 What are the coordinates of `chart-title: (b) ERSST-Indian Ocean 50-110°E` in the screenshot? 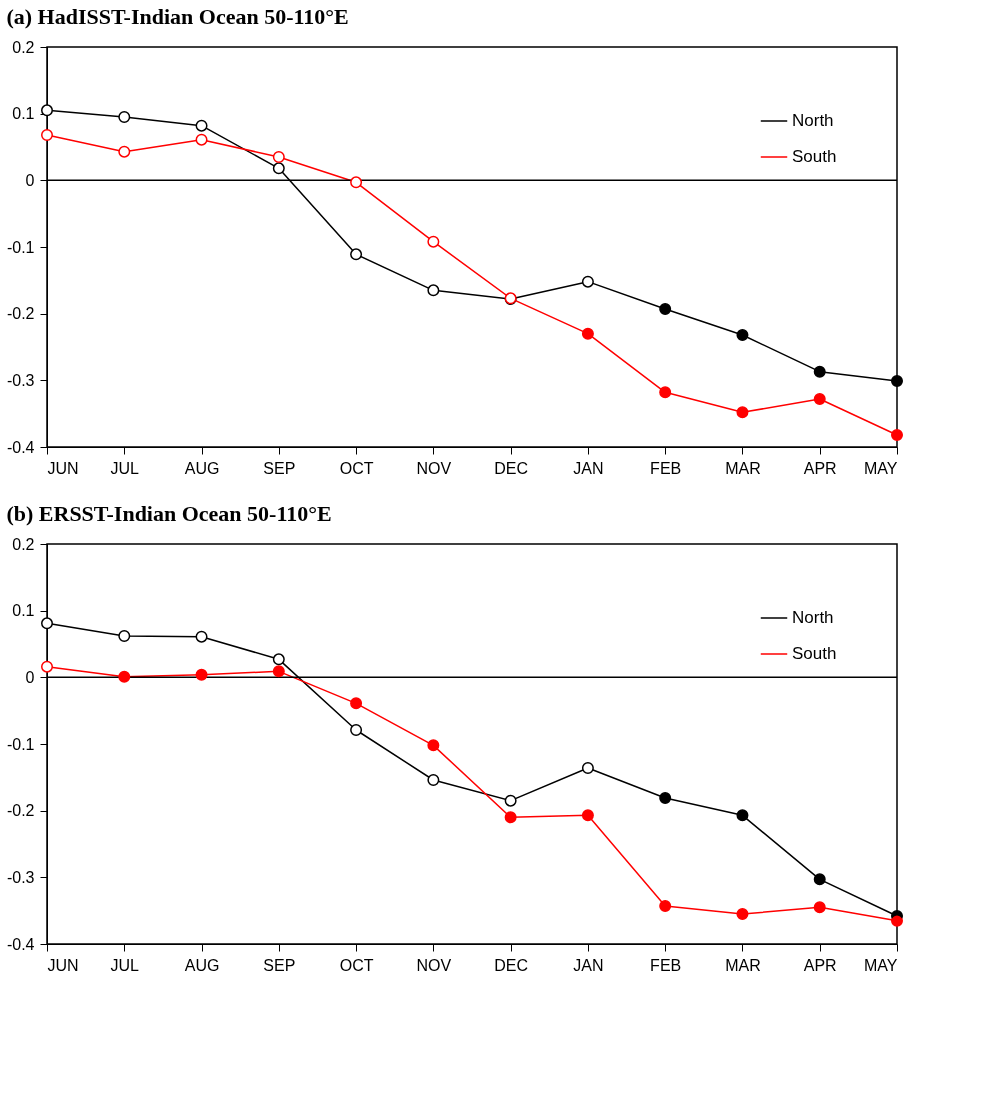 It's located at (169, 513).